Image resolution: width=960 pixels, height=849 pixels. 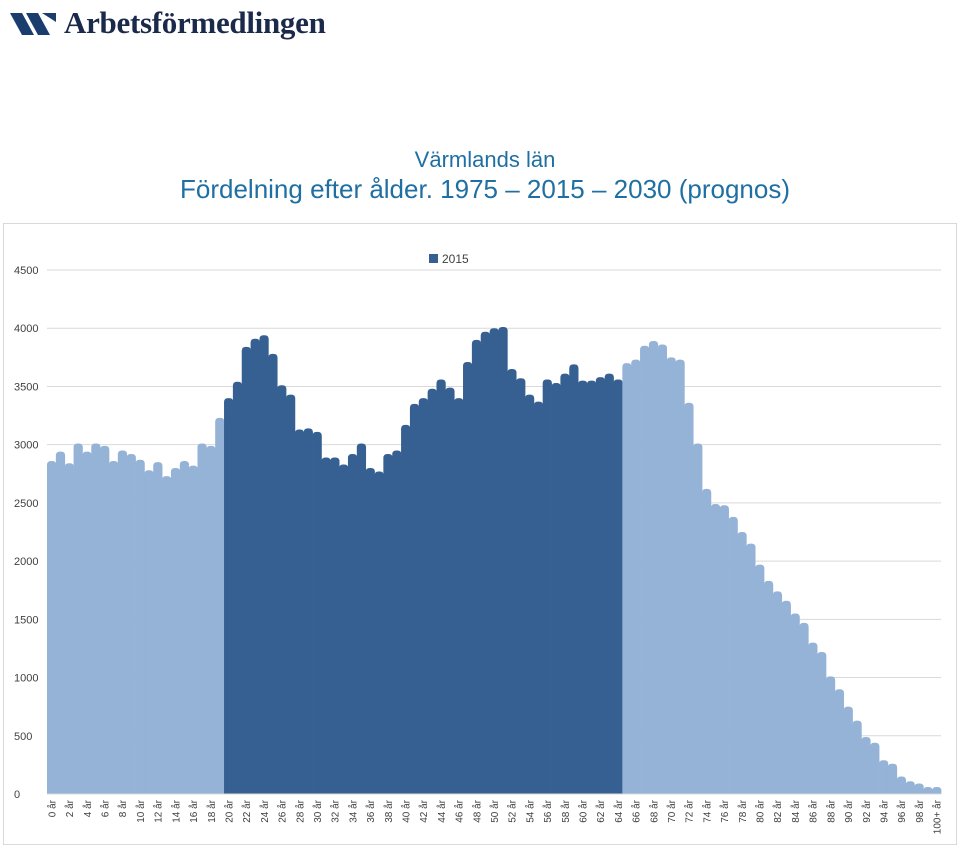 I want to click on x-tick-label: 32 år, so click(x=336, y=810).